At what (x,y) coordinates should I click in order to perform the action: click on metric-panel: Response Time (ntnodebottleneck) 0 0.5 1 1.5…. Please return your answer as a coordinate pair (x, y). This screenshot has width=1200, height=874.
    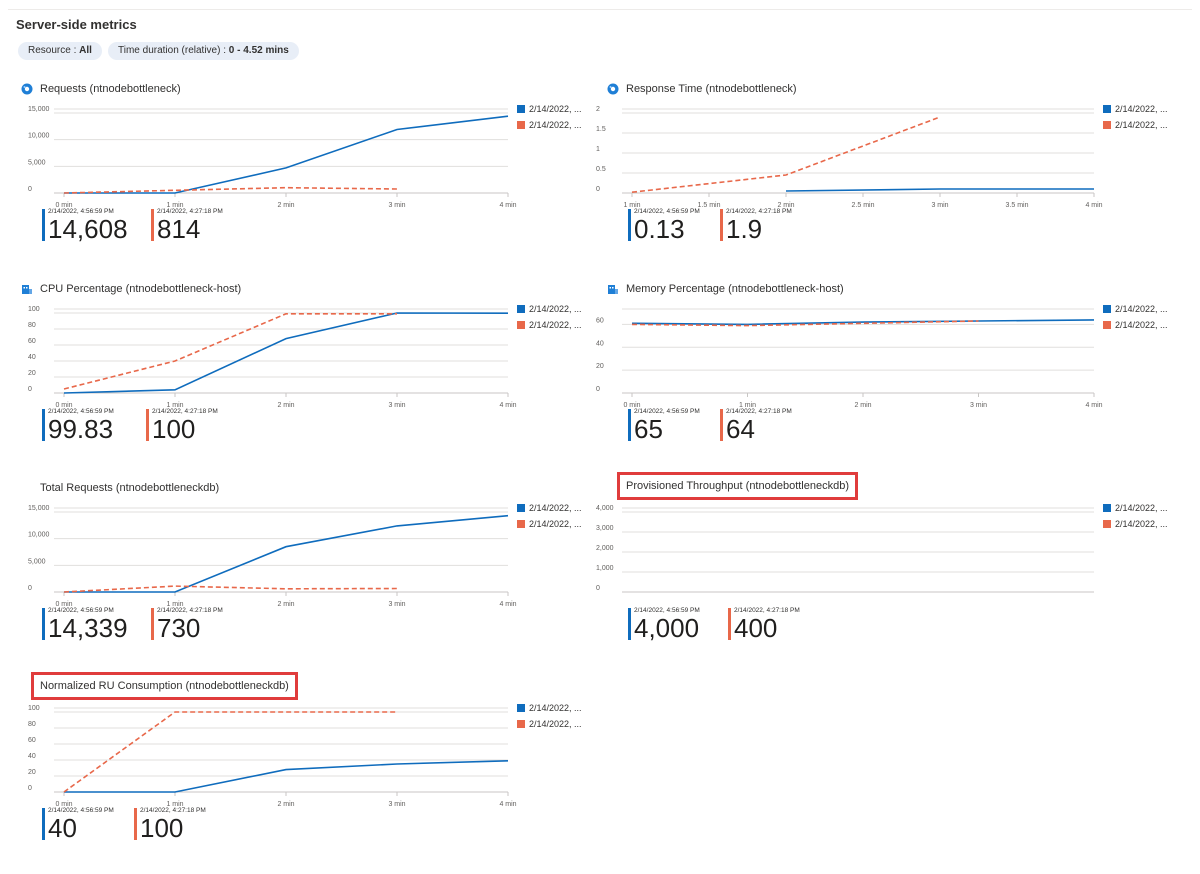
    Looking at the image, I should click on (891, 177).